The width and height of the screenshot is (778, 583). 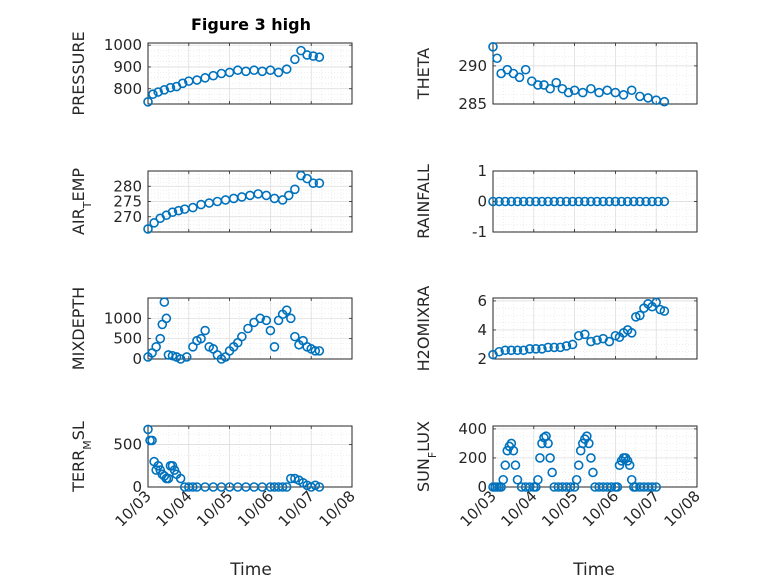 I want to click on y-label-subscript: T, so click(x=87, y=205).